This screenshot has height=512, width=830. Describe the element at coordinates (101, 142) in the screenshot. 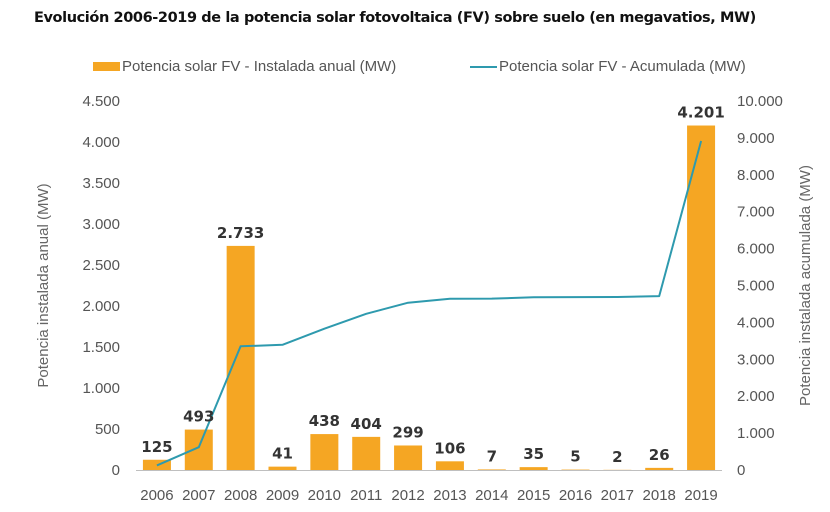

I see `left-tick-label: 4.000` at that location.